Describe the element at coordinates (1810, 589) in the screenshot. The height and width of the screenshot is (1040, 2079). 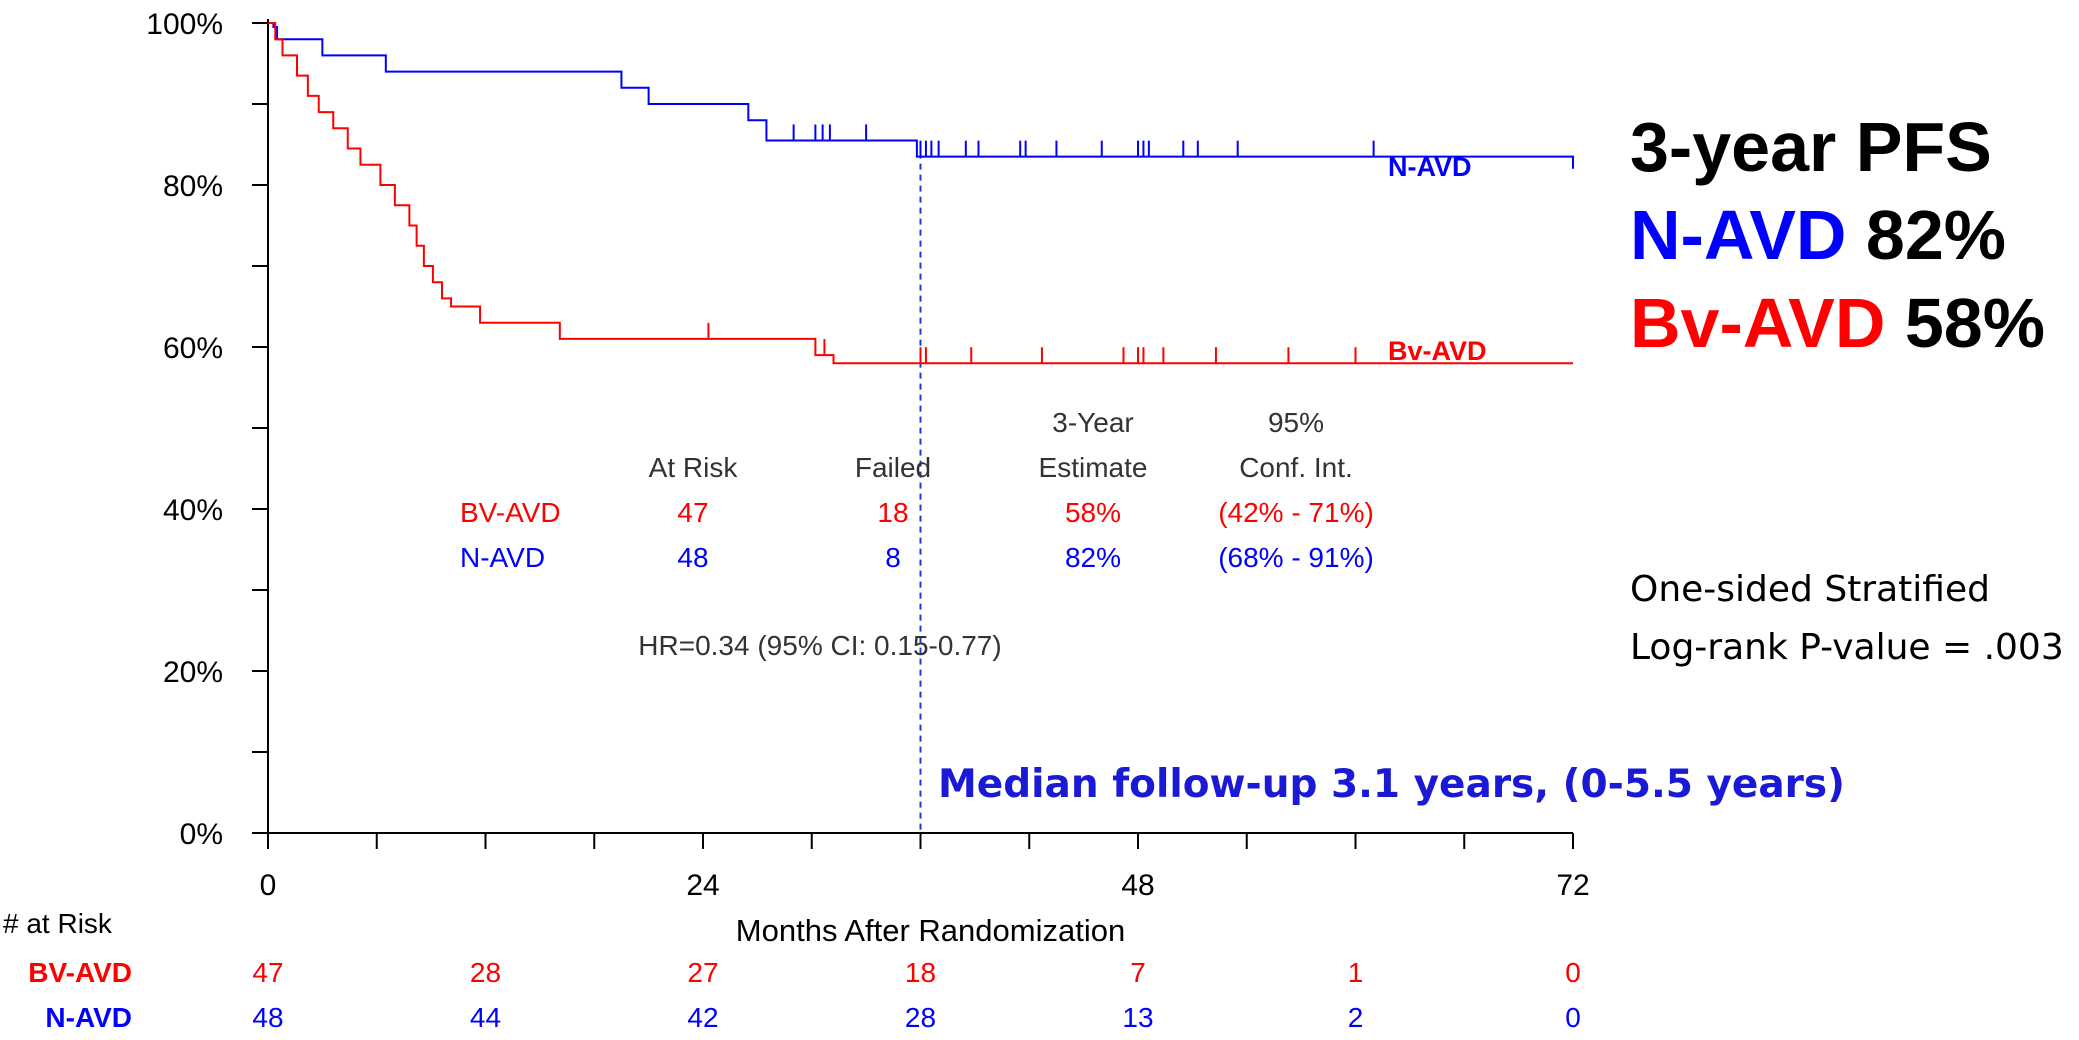
I see `pvalue-line-1: One-sided Stratified` at that location.